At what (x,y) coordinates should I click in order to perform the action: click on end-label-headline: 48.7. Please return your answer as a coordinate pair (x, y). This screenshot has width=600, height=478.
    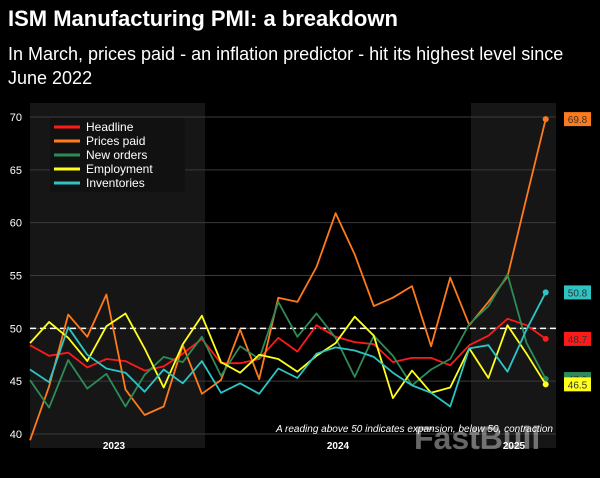
    Looking at the image, I should click on (578, 340).